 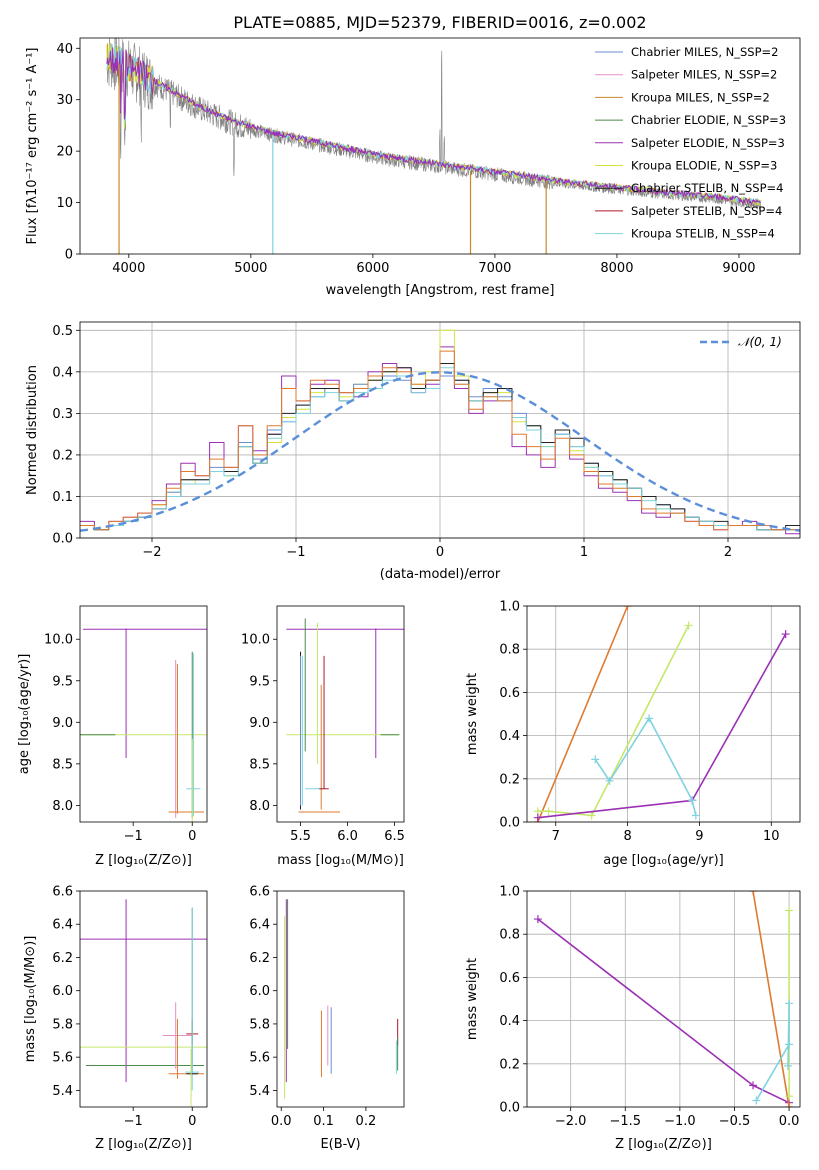 I want to click on y-tick-label: 0, so click(x=69, y=255).